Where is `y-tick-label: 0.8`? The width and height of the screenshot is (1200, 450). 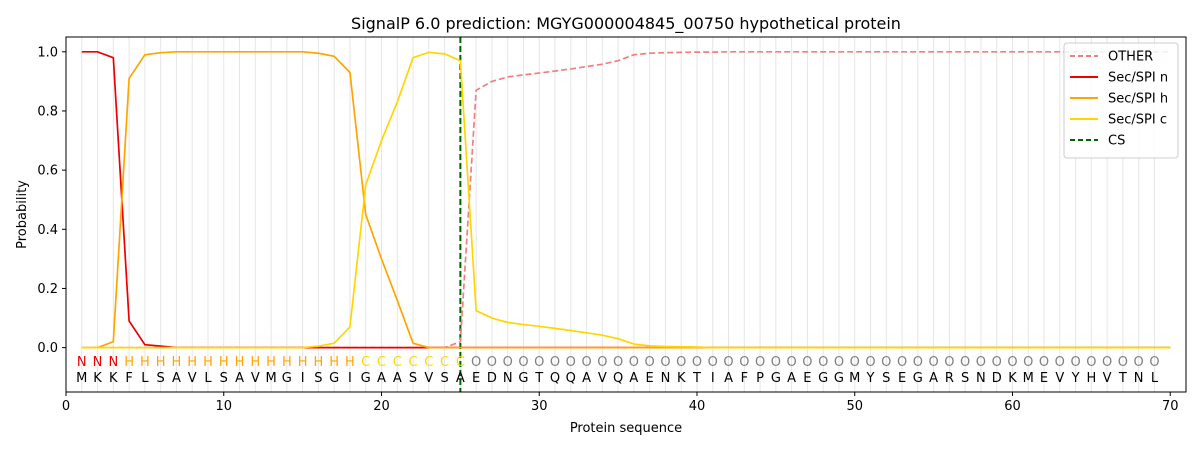
y-tick-label: 0.8 is located at coordinates (47, 111).